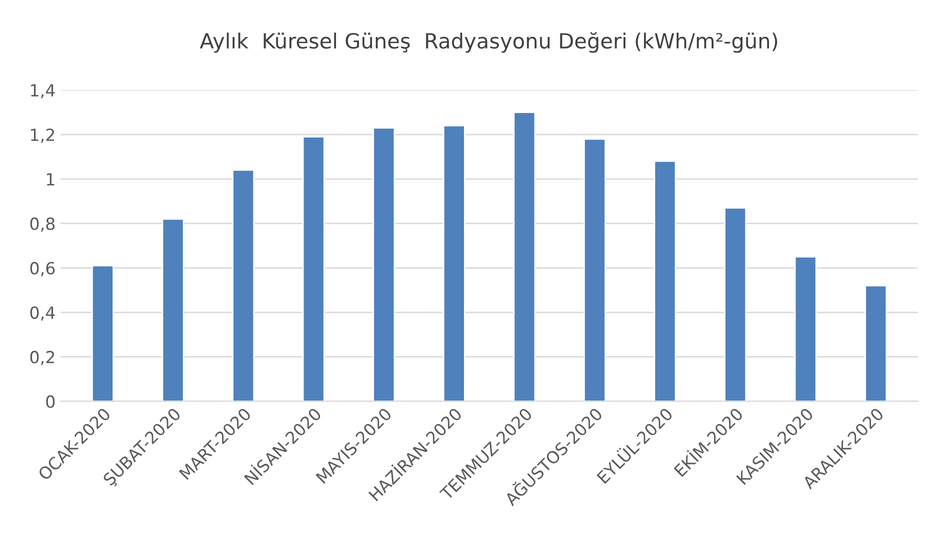 This screenshot has height=546, width=932. What do you see at coordinates (489, 42) in the screenshot?
I see `chart-title: Aylık Küresel Güneş Radyasyonu Değeri (kWh/m²-gün)` at bounding box center [489, 42].